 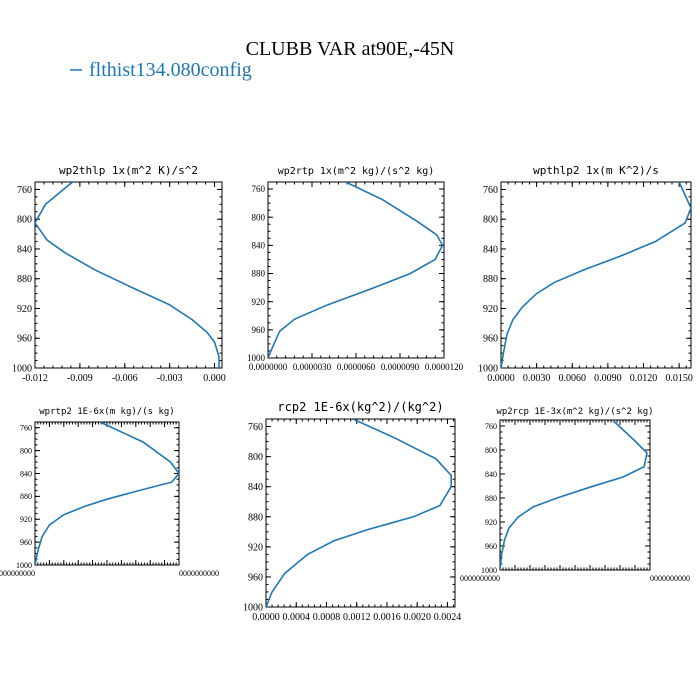 What do you see at coordinates (574, 412) in the screenshot?
I see `panel-title: wp2rcp 1E-3x(m^2 kg)/(s^2 kg)` at bounding box center [574, 412].